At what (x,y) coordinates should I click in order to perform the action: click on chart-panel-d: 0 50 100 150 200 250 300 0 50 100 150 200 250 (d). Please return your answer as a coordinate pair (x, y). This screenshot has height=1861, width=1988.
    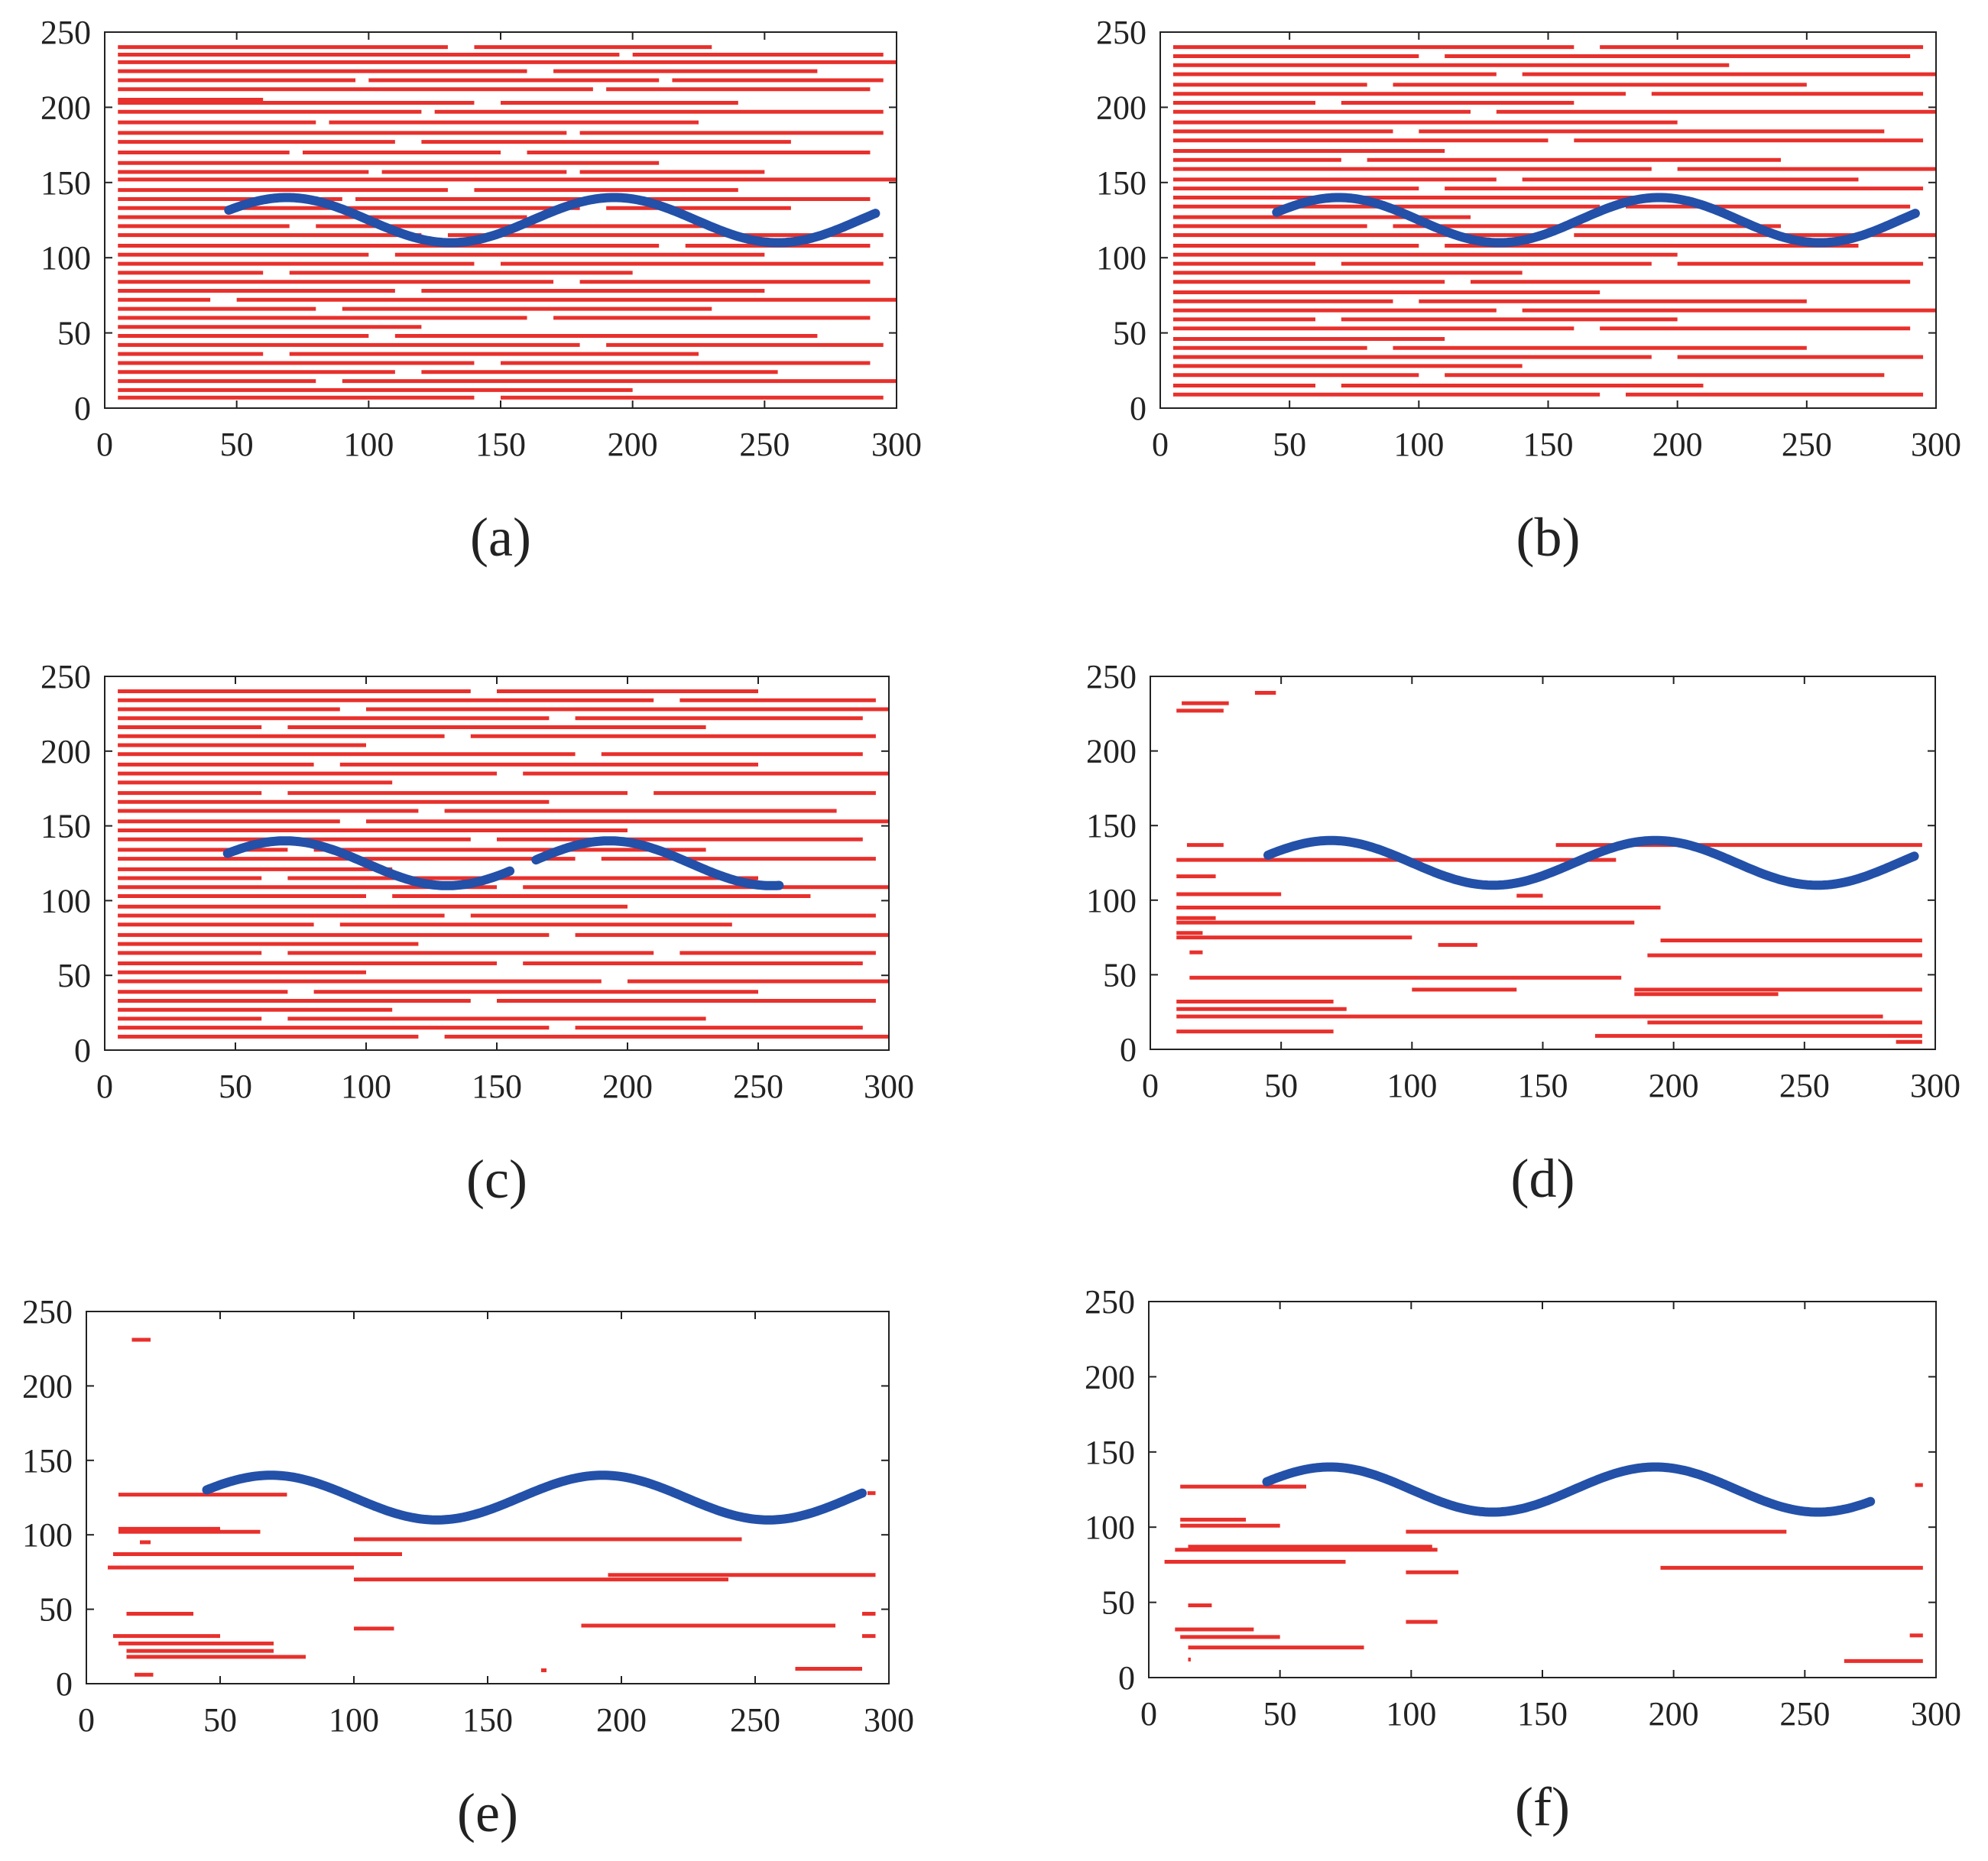
    Looking at the image, I should click on (1523, 933).